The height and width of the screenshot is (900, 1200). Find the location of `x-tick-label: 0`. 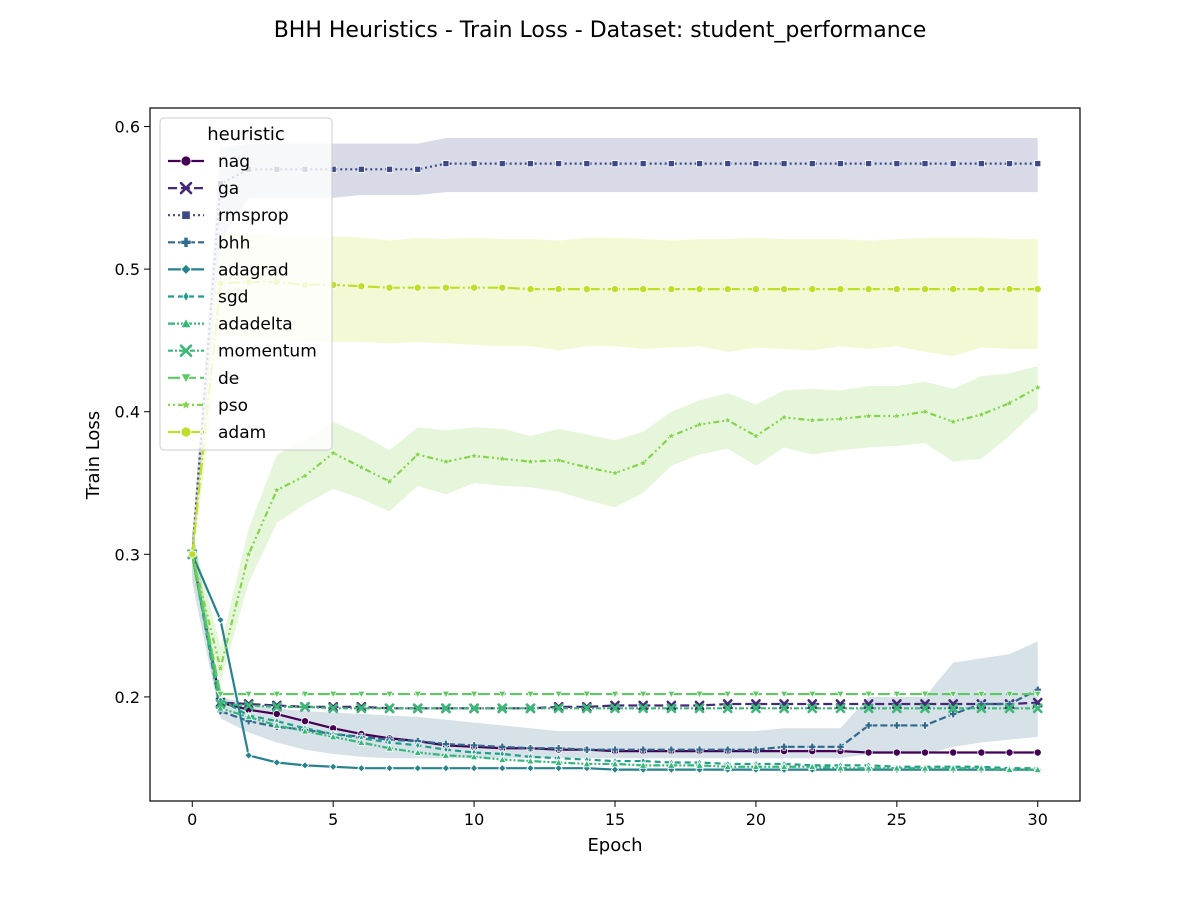

x-tick-label: 0 is located at coordinates (192, 819).